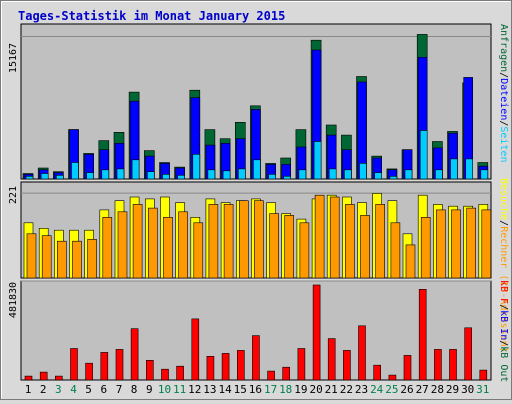 This screenshot has width=512, height=404. What do you see at coordinates (153, 243) in the screenshot?
I see `bar-rechner-ip-adressen--day-9` at bounding box center [153, 243].